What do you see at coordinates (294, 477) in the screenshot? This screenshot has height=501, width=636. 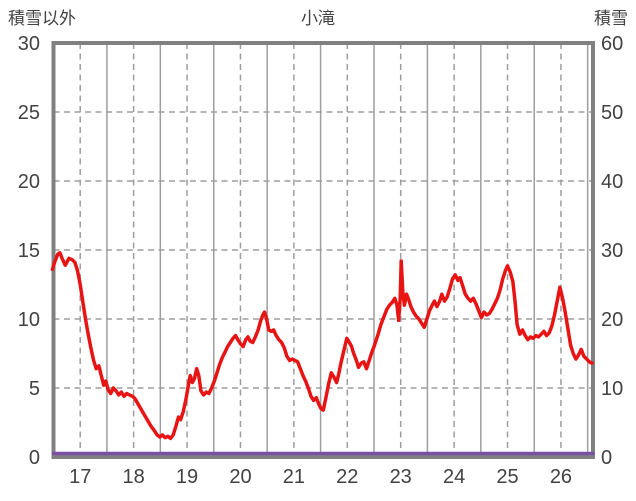 I see `x-tick-label: 21` at bounding box center [294, 477].